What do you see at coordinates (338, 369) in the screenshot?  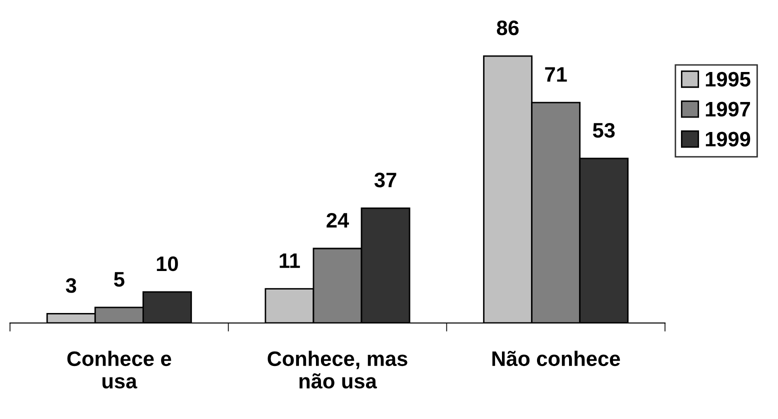 I see `x-tick-label: Conhece, mas não usa` at bounding box center [338, 369].